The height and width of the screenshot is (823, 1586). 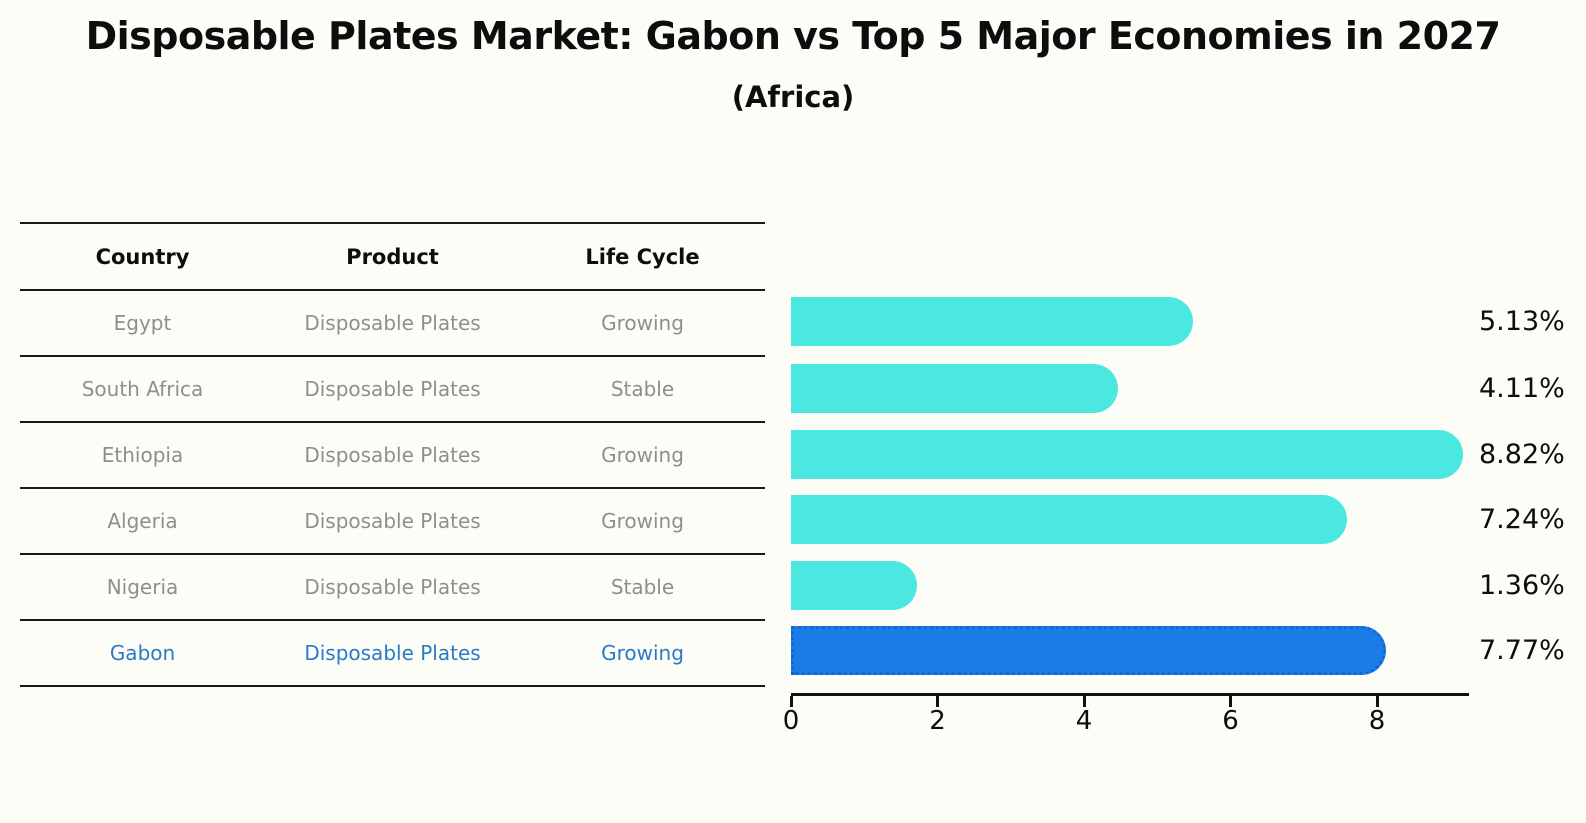 What do you see at coordinates (791, 721) in the screenshot?
I see `x-axis-tick-label: 0` at bounding box center [791, 721].